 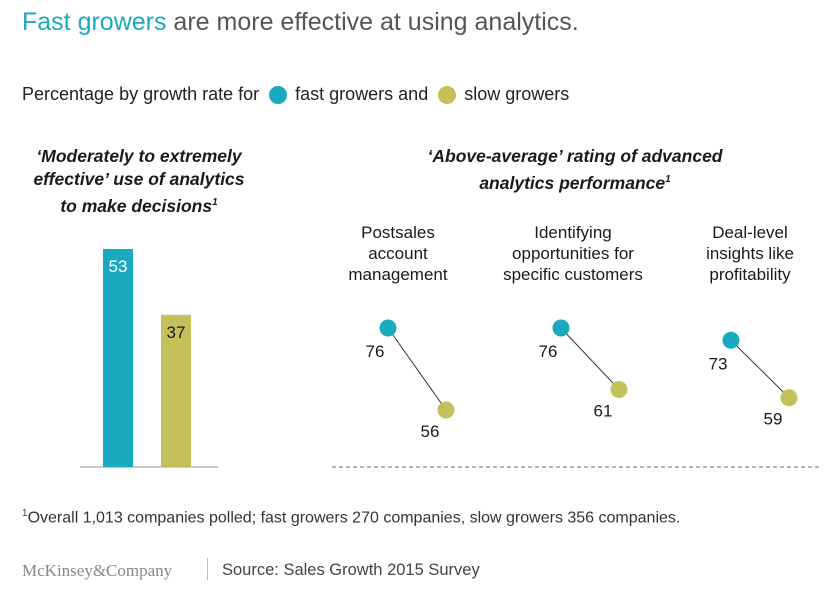 What do you see at coordinates (517, 94) in the screenshot?
I see `legend-slow-label: slow growers` at bounding box center [517, 94].